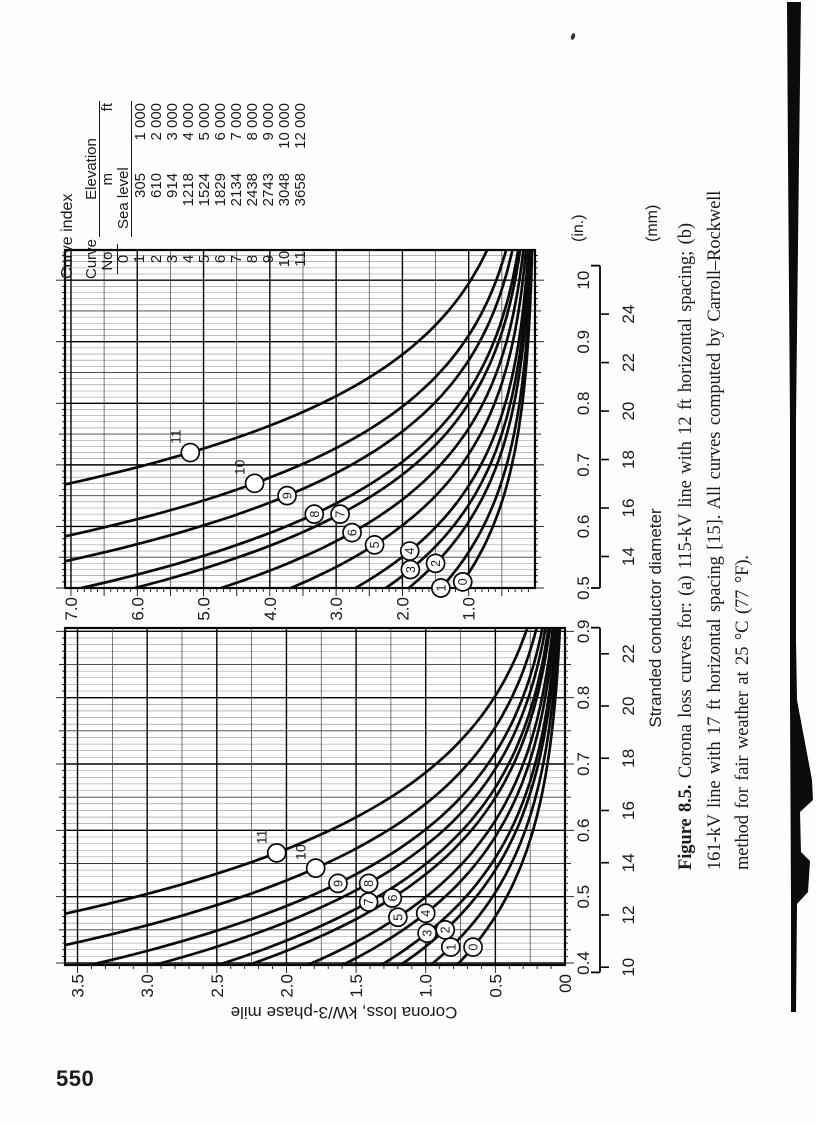 This screenshot has width=816, height=1123. What do you see at coordinates (262, 836) in the screenshot?
I see `svg-text: 11` at bounding box center [262, 836].